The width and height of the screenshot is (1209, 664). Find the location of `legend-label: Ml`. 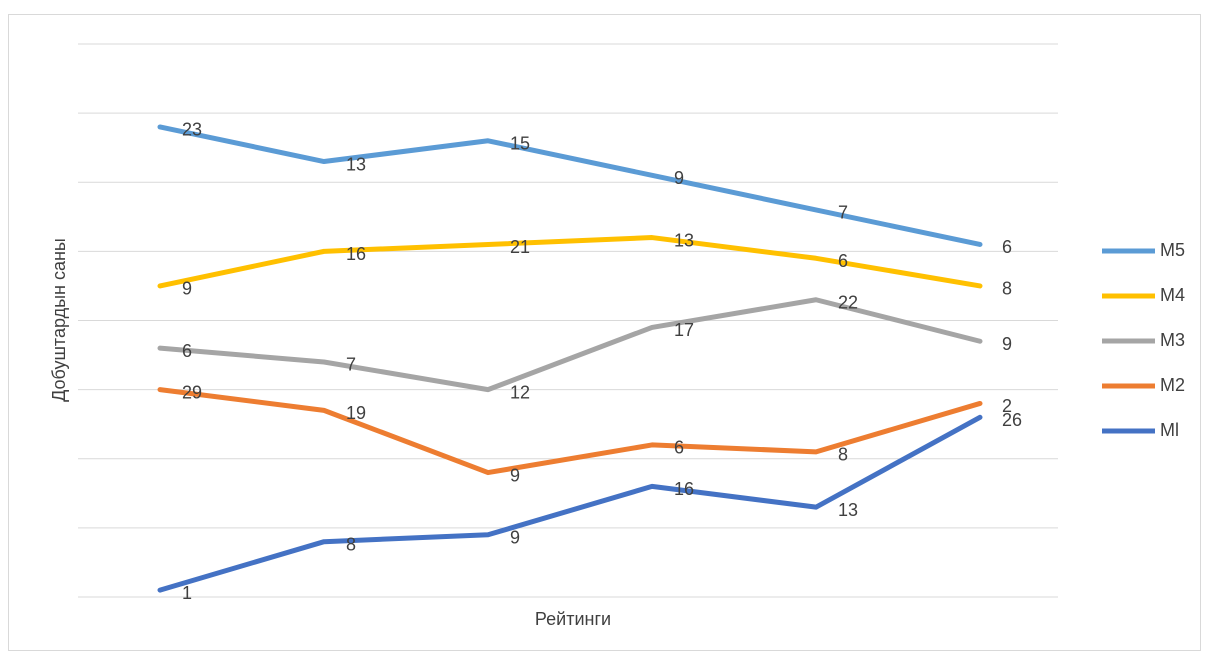

legend-label: Ml is located at coordinates (1169, 430).